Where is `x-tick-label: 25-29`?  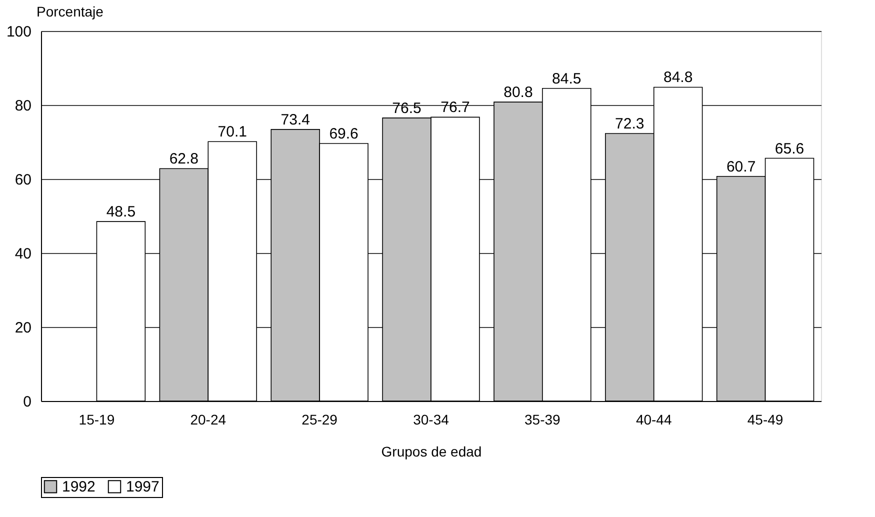
x-tick-label: 25-29 is located at coordinates (320, 420).